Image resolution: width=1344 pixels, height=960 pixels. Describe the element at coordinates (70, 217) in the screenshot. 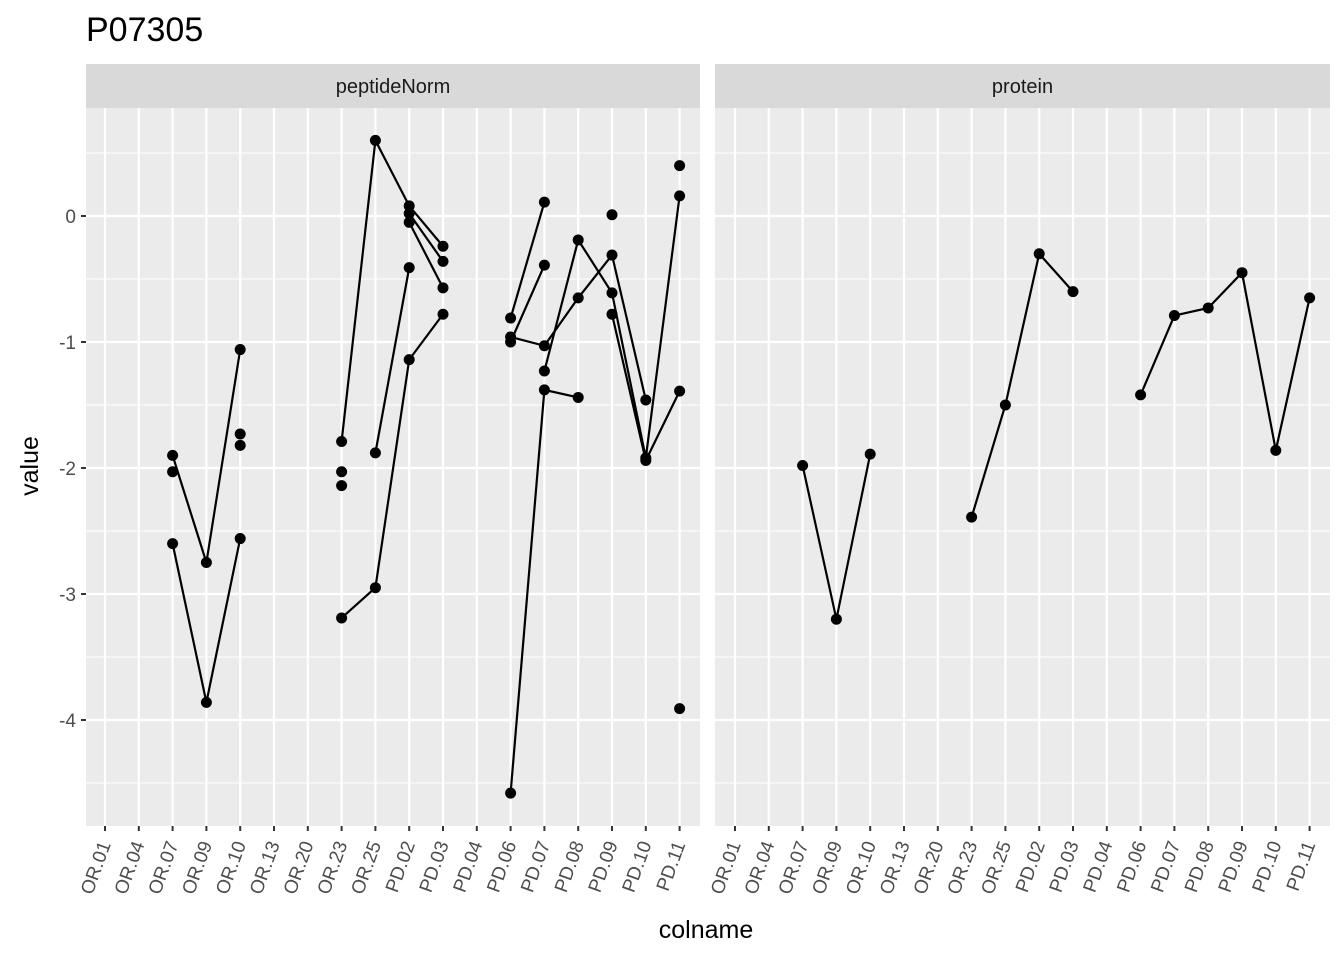

I see `y-tick-label: 0` at that location.